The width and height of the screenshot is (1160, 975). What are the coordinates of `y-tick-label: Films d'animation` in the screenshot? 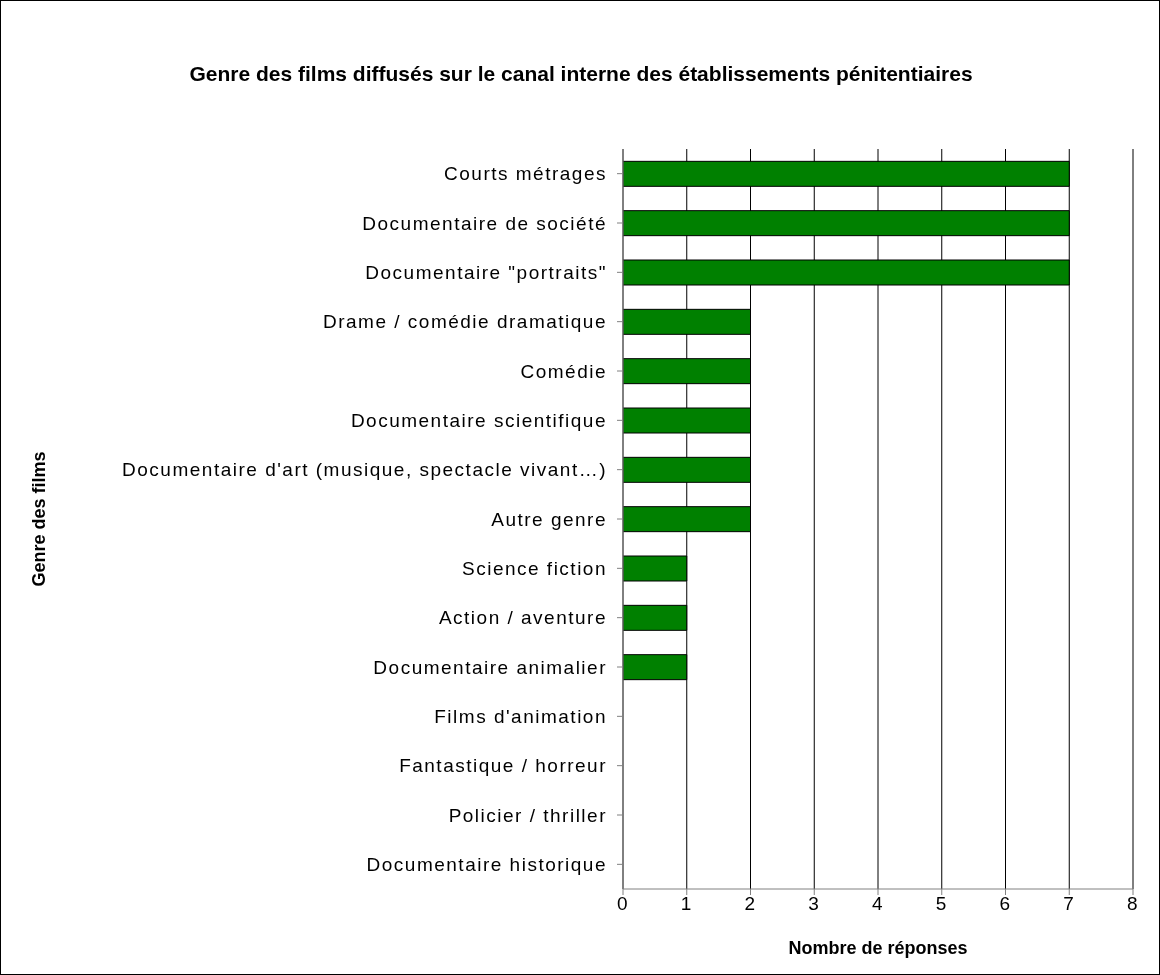 It's located at (520, 717).